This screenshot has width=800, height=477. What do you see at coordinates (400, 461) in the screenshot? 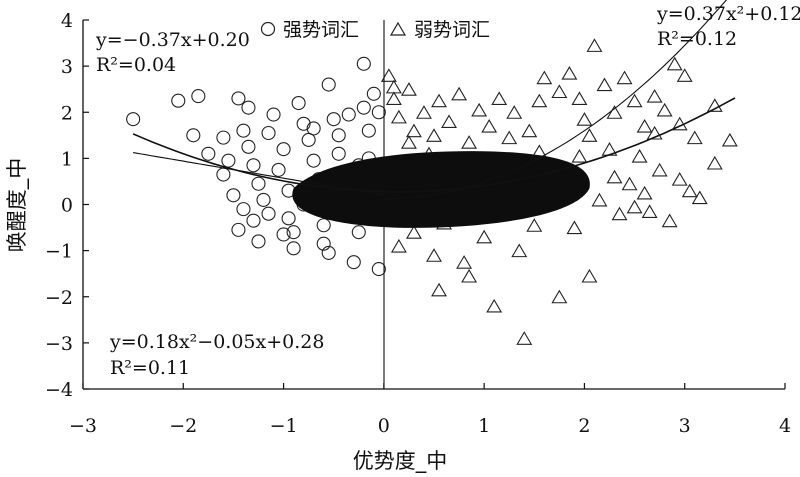
I see `x-axis-title: 优势度_中` at bounding box center [400, 461].